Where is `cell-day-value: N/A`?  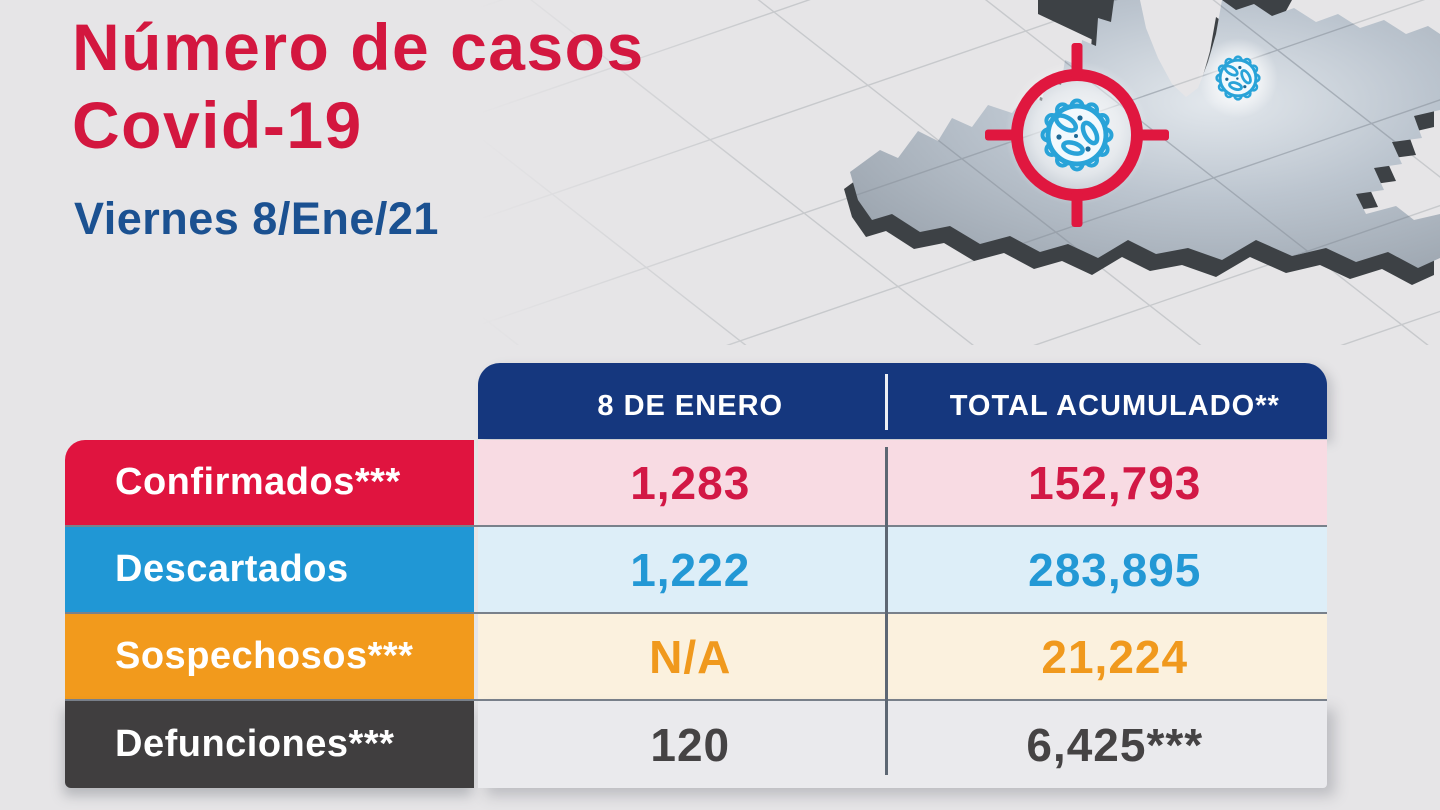 cell-day-value: N/A is located at coordinates (690, 656).